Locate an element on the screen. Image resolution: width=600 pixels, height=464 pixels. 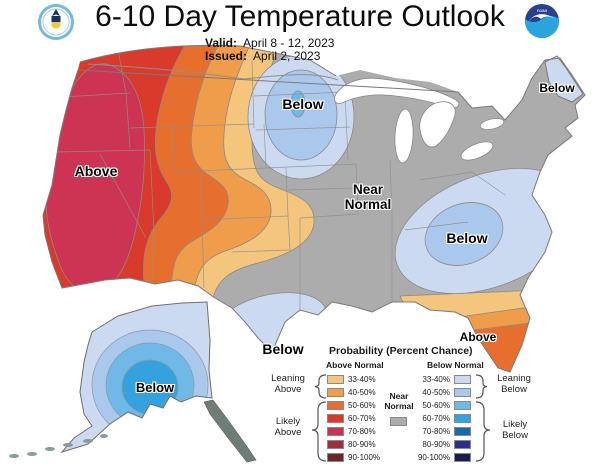
range-below-60-70: 60-70% is located at coordinates (436, 418).